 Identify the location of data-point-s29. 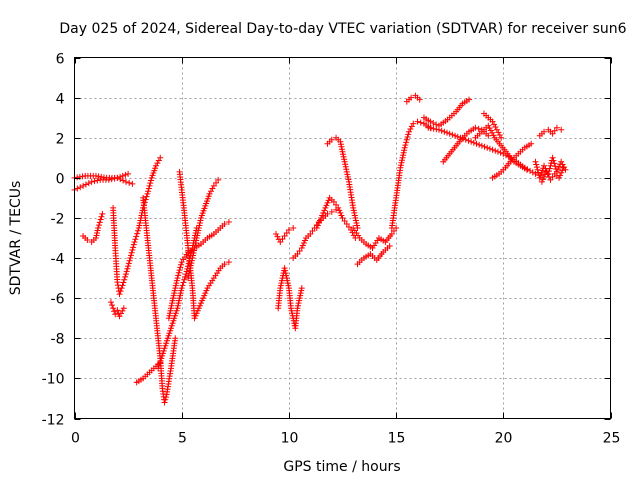
(550, 179).